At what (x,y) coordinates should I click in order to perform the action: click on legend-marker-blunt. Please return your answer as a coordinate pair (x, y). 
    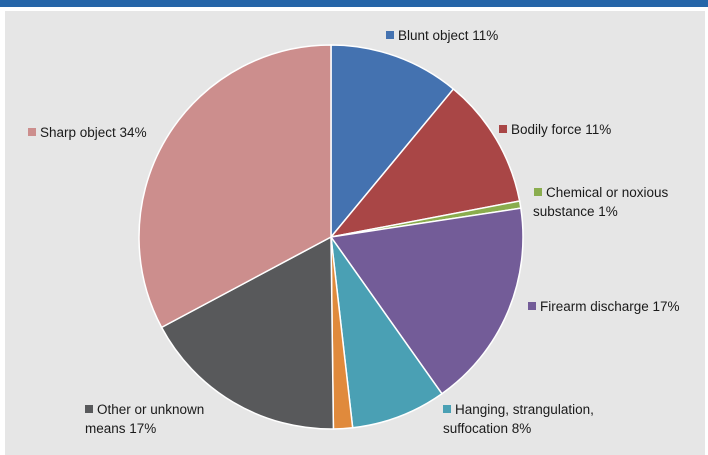
    Looking at the image, I should click on (390, 35).